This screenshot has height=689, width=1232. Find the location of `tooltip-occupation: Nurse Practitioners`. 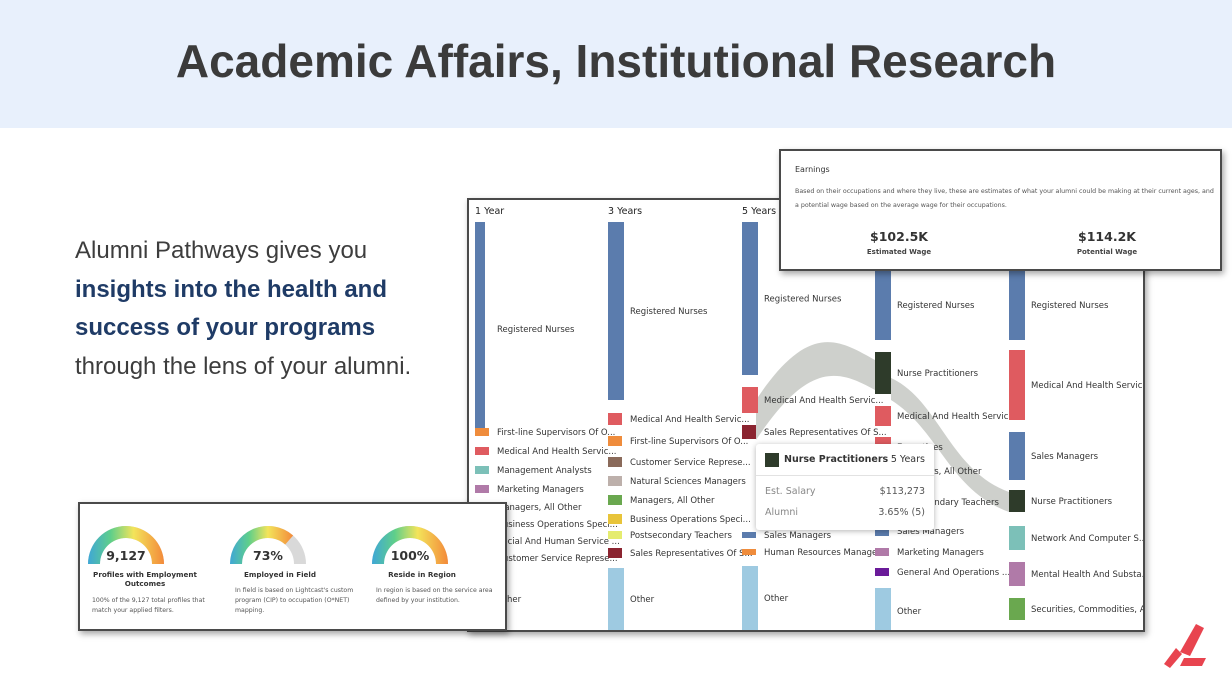

tooltip-occupation: Nurse Practitioners is located at coordinates (836, 459).